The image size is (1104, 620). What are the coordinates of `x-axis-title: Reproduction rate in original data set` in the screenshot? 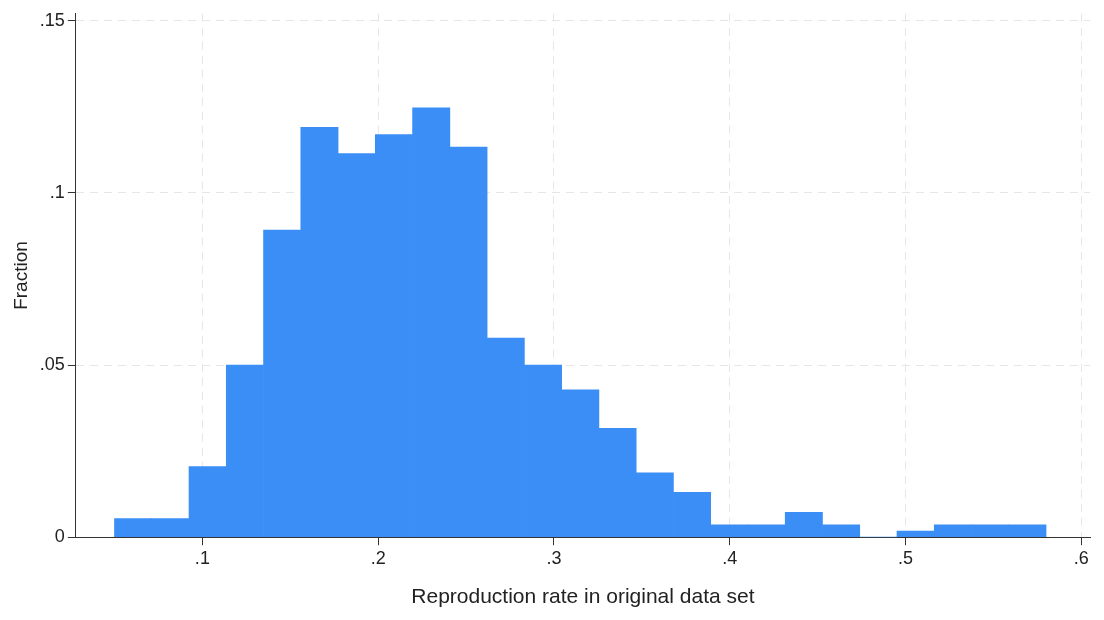 It's located at (583, 596).